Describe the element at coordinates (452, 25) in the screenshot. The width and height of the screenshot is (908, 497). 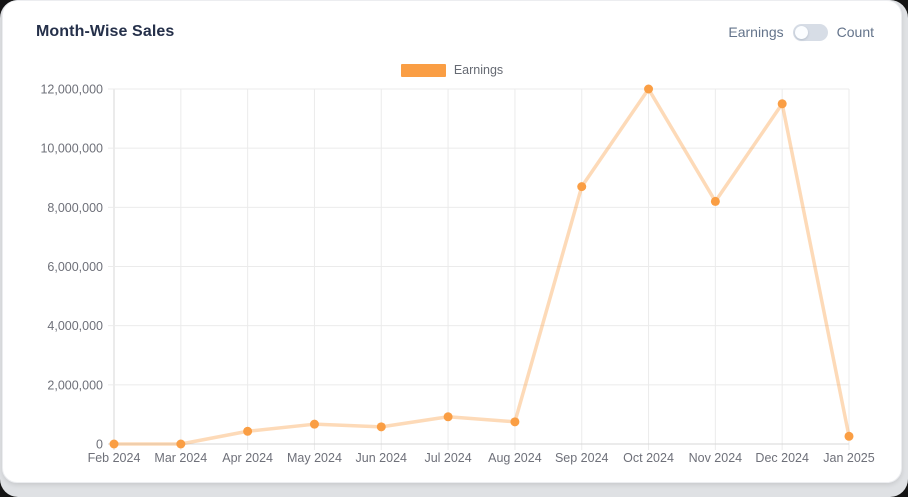
I see `card-header: Month-Wise Sales Earnings Count` at that location.